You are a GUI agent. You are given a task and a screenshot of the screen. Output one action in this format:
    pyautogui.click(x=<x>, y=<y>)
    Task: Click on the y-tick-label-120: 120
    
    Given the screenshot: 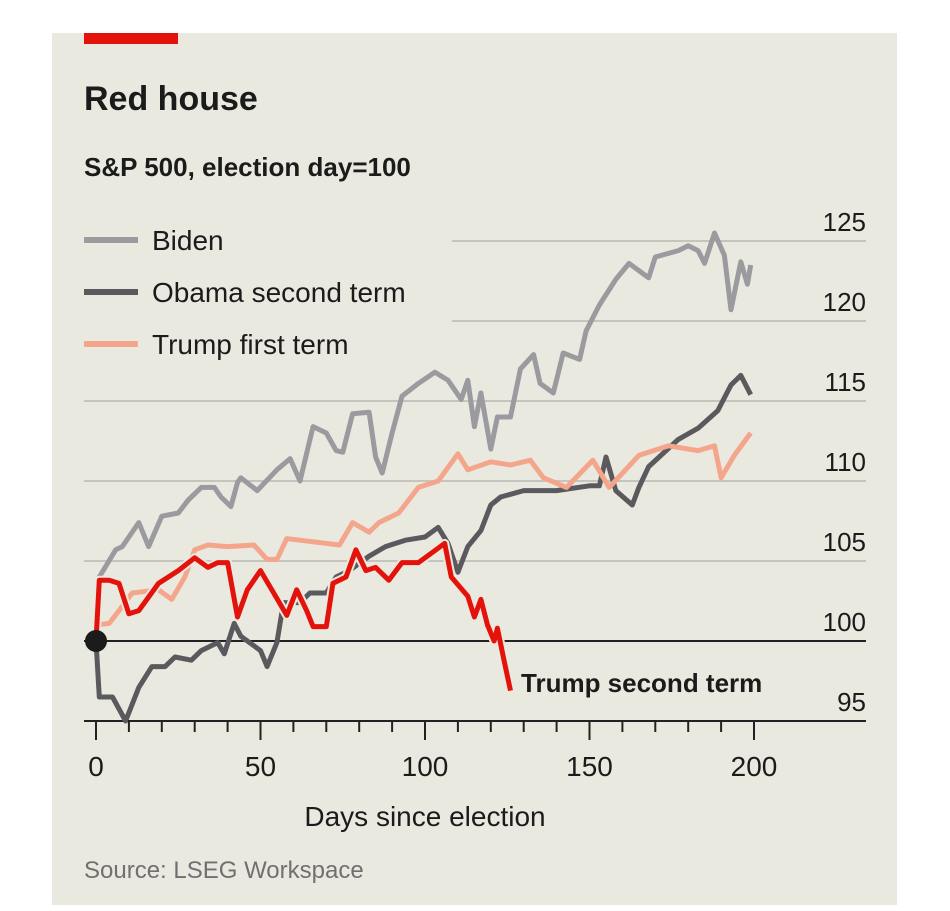 What is the action you would take?
    pyautogui.click(x=844, y=302)
    